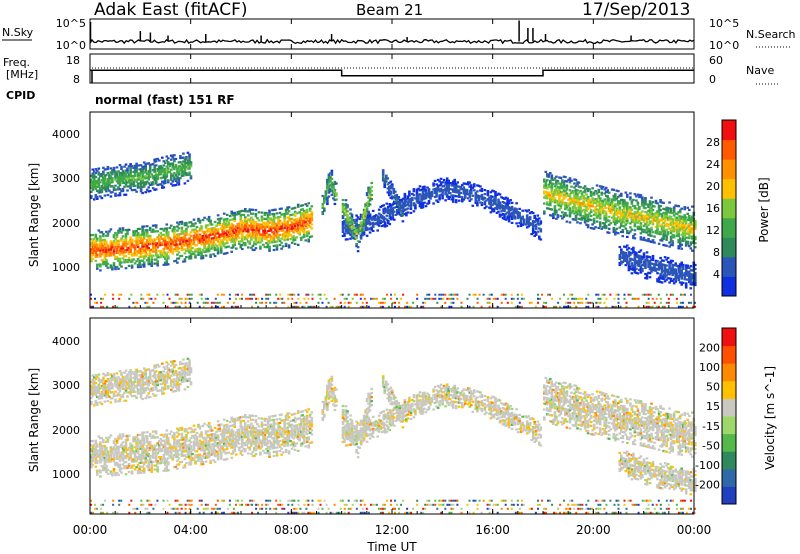 Image resolution: width=800 pixels, height=554 pixels. Describe the element at coordinates (389, 10) in the screenshot. I see `beam-label: Beam 21` at that location.